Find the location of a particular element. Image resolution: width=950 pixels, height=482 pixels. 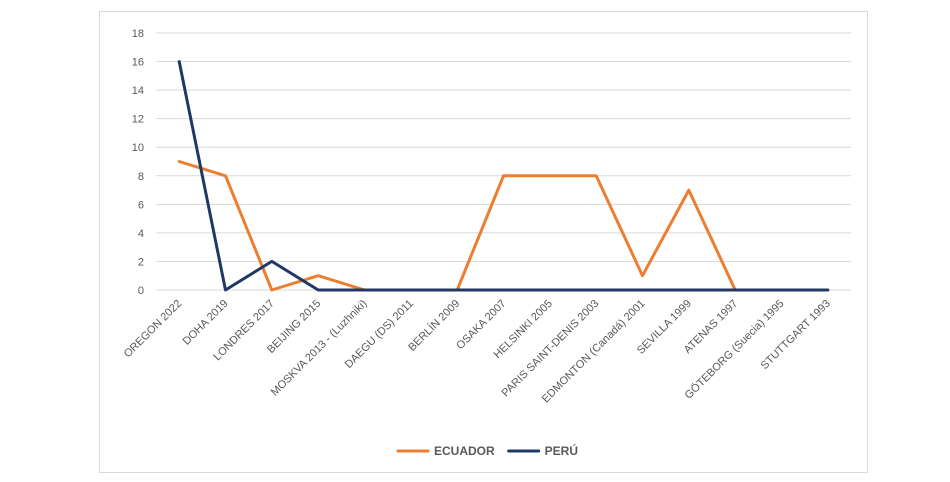

y-tick-label: 0 is located at coordinates (141, 291).